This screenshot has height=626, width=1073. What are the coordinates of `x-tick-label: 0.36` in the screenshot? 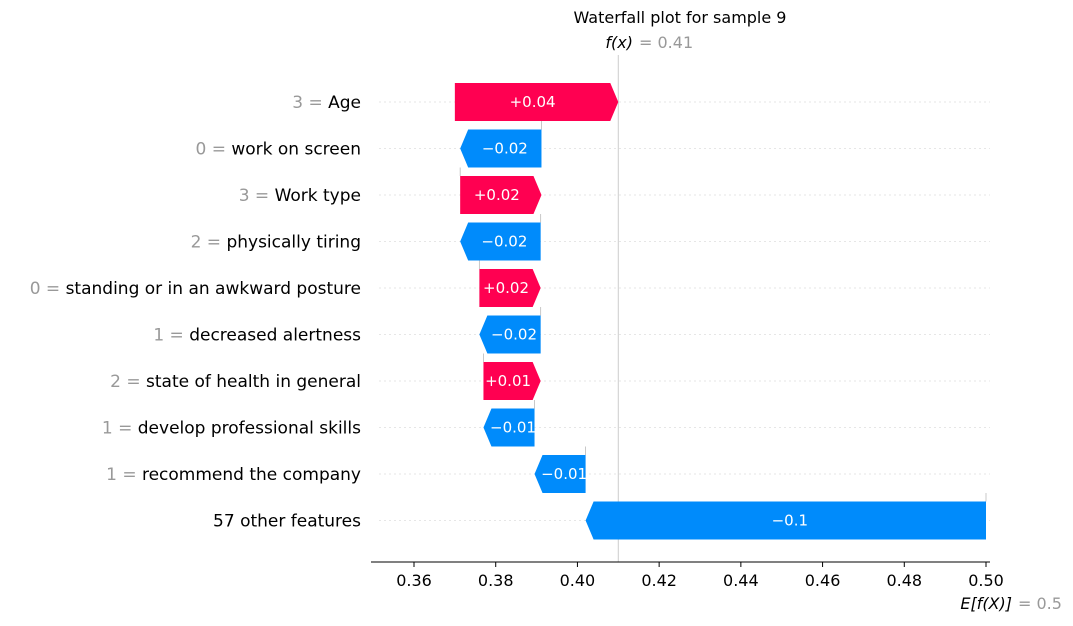 It's located at (414, 580).